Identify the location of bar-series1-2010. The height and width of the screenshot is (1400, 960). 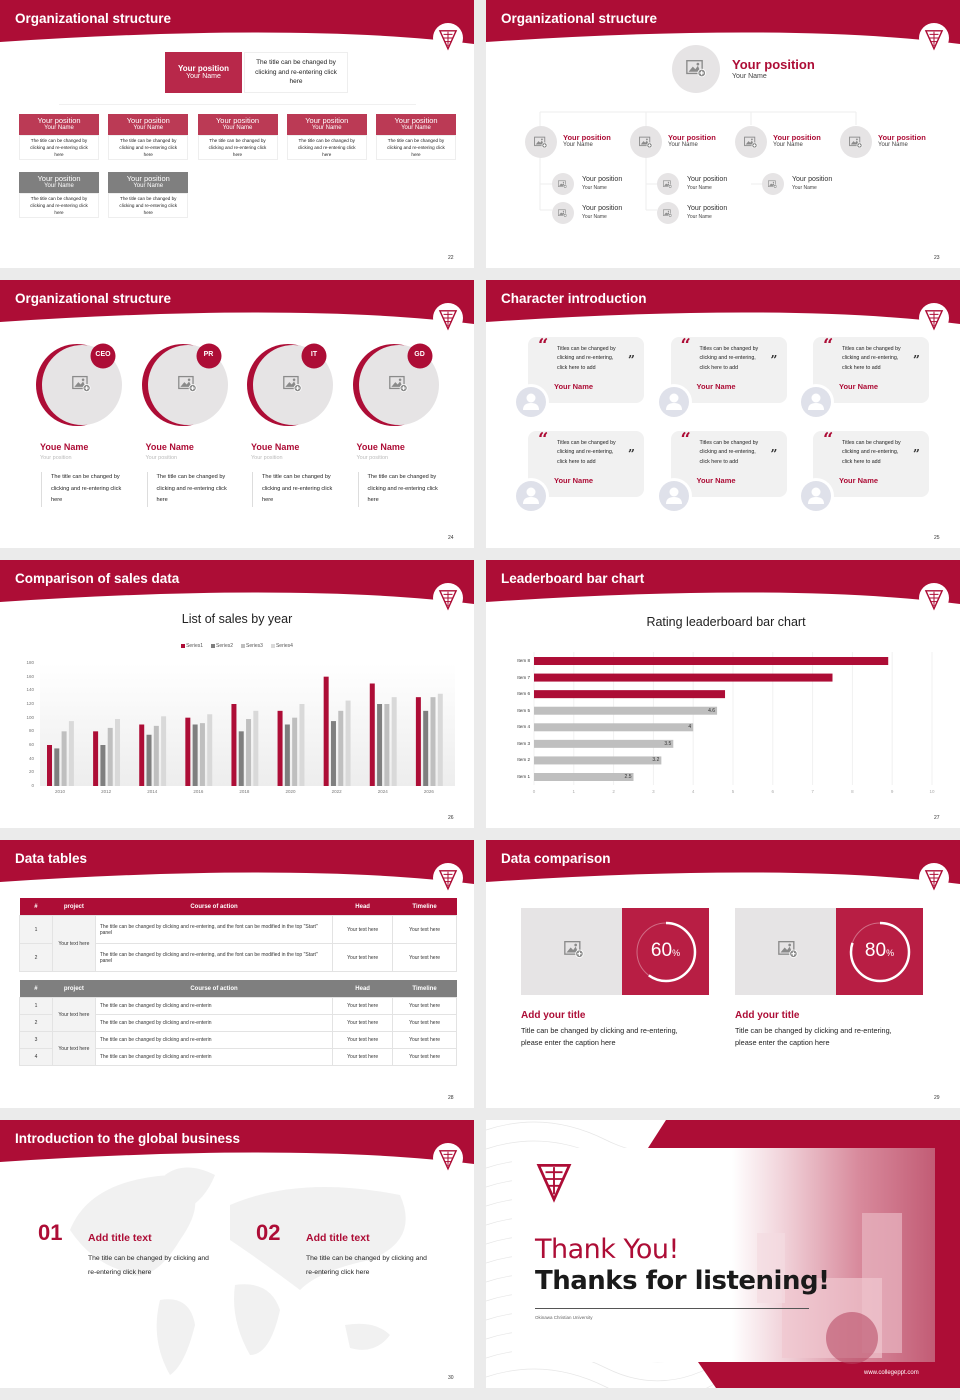
(49, 765).